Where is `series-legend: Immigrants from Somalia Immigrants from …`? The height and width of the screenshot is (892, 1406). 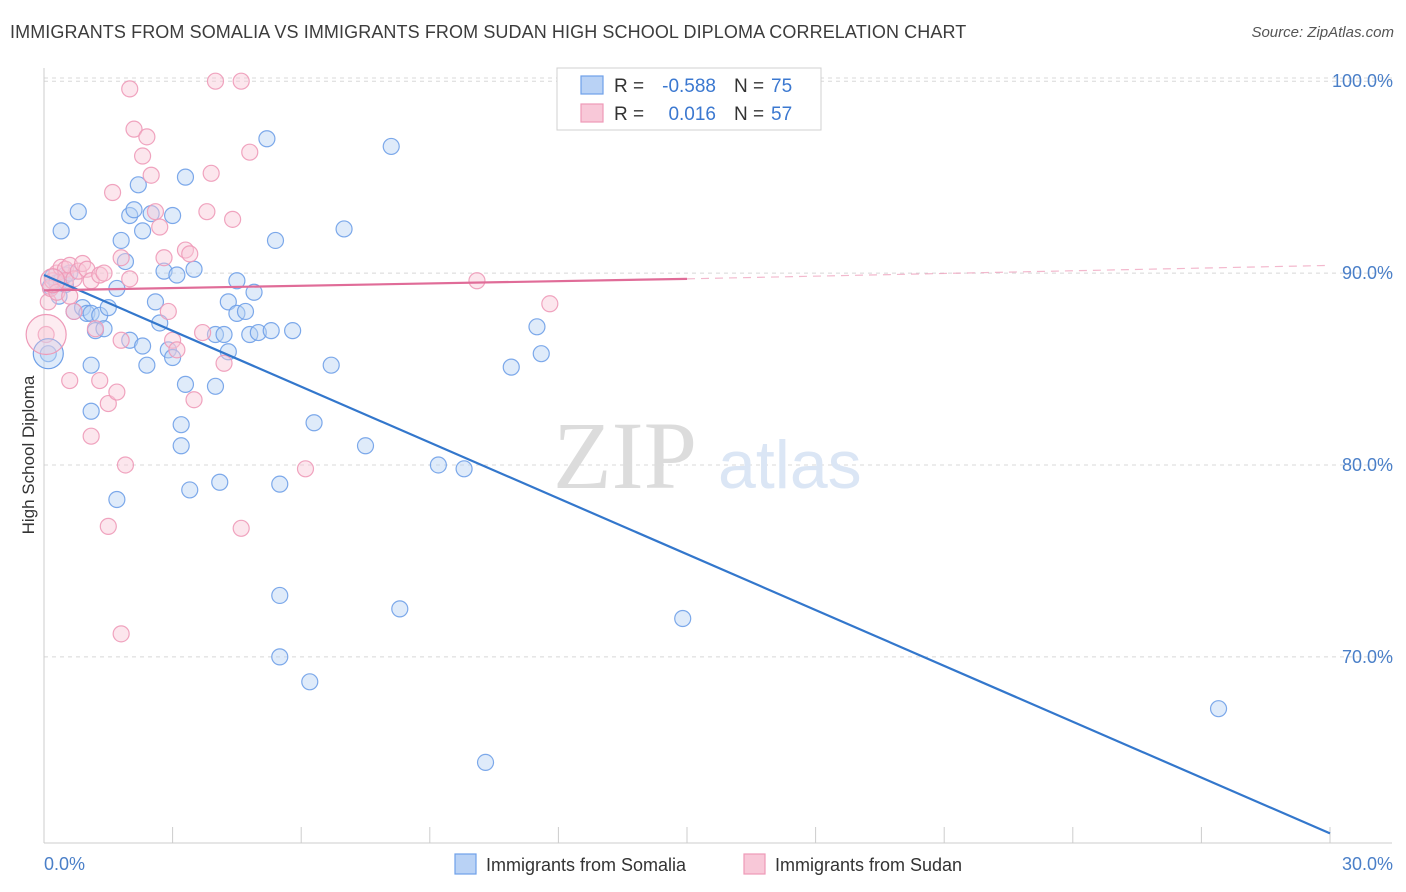
series-legend: Immigrants from Somalia Immigrants from … is located at coordinates (708, 864).